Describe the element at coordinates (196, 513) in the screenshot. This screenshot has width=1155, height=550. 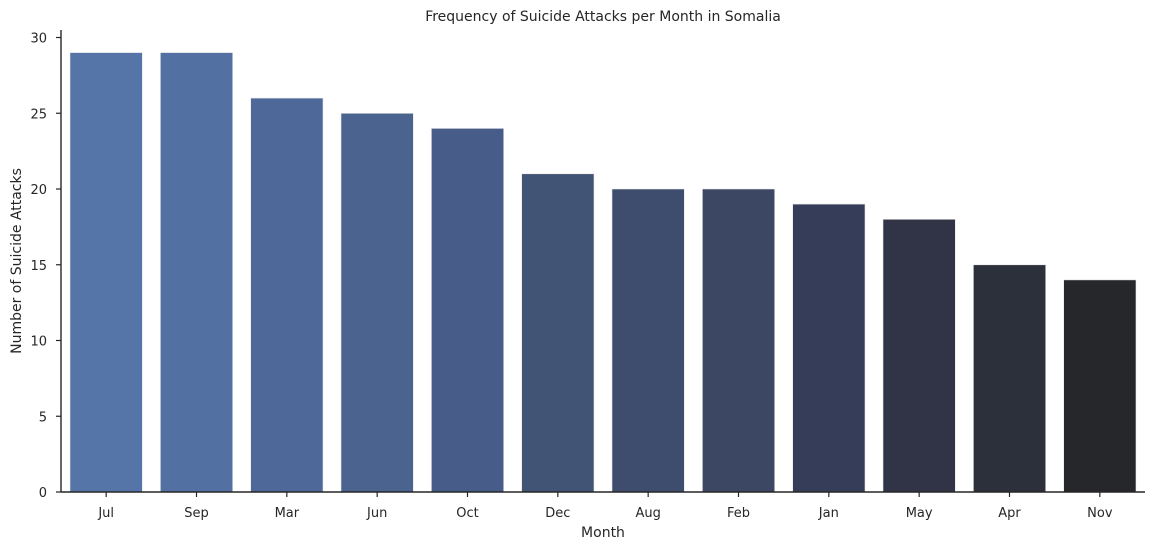
I see `x-tick-label: Sep` at that location.